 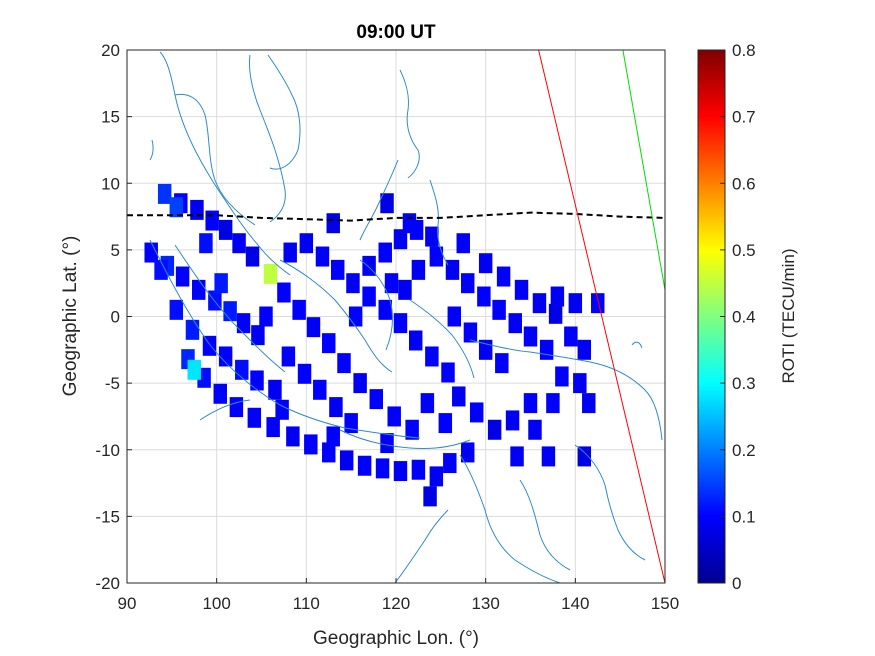 I want to click on x-tick-label: 130, so click(x=485, y=603).